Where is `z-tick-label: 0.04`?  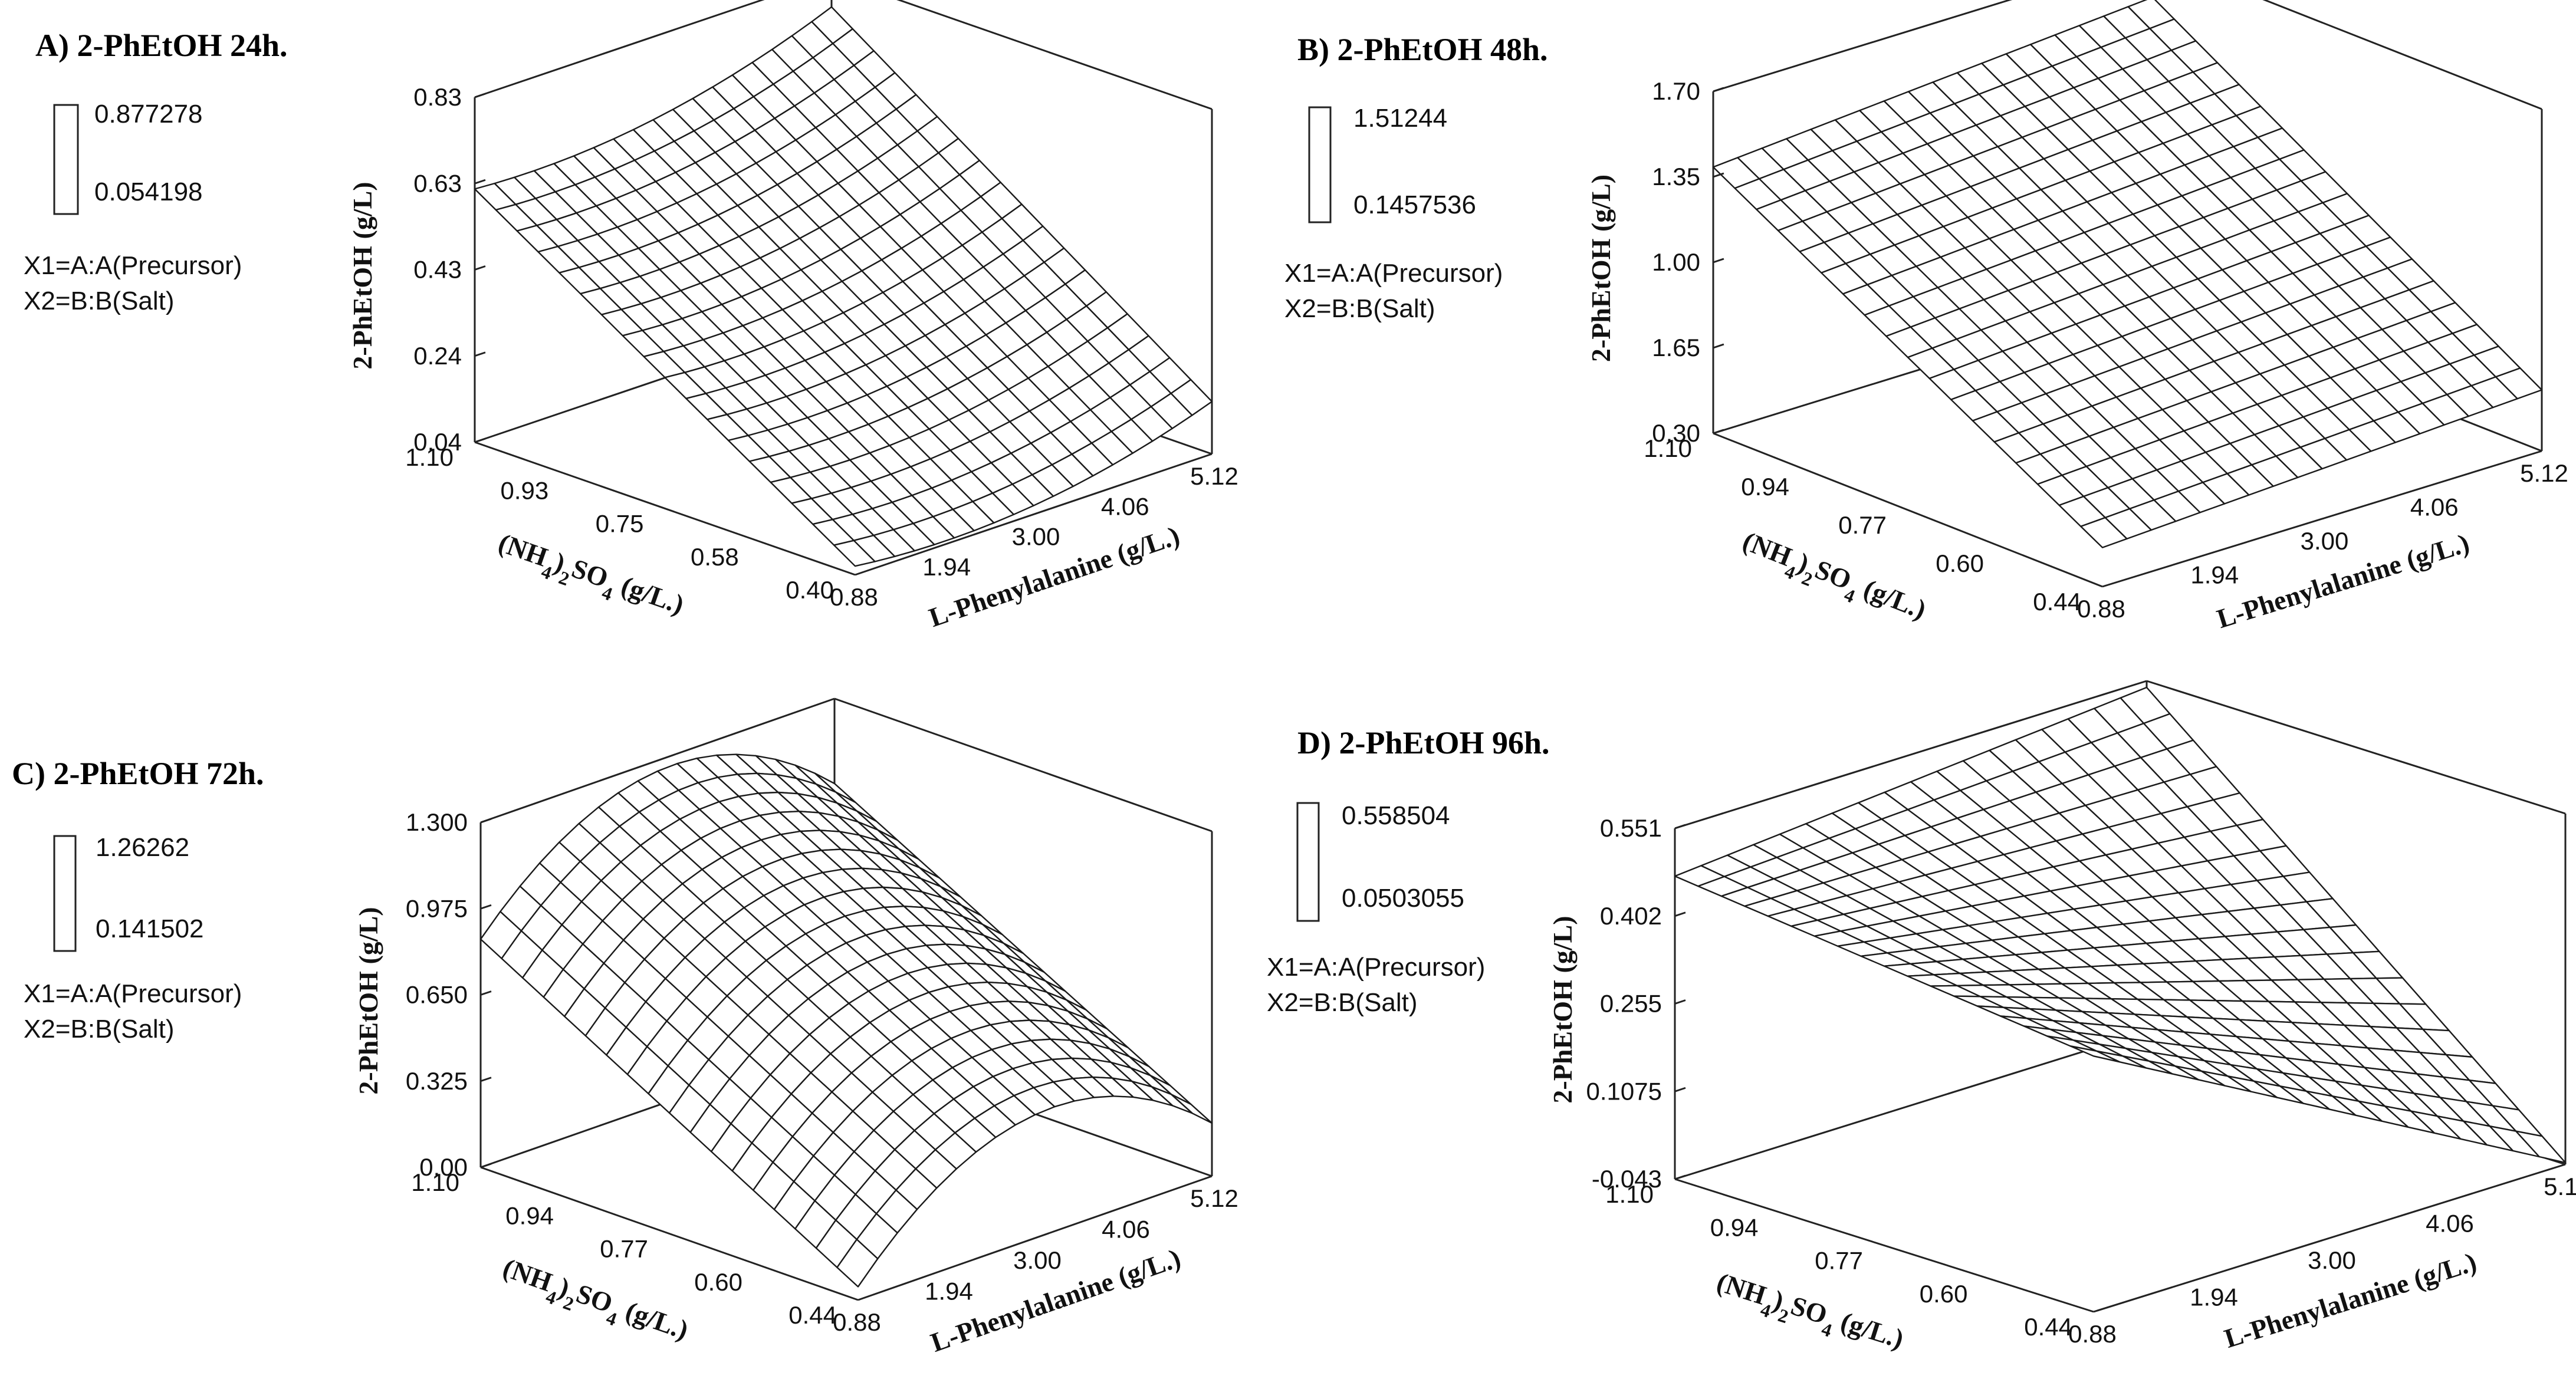 z-tick-label: 0.04 is located at coordinates (437, 442).